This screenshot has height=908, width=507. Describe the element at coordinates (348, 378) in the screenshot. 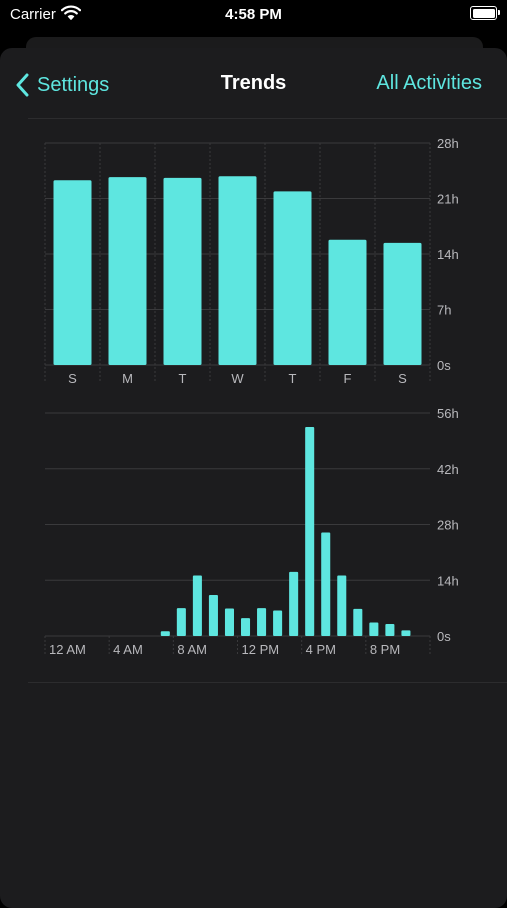

I see `x-tick-label: F` at that location.